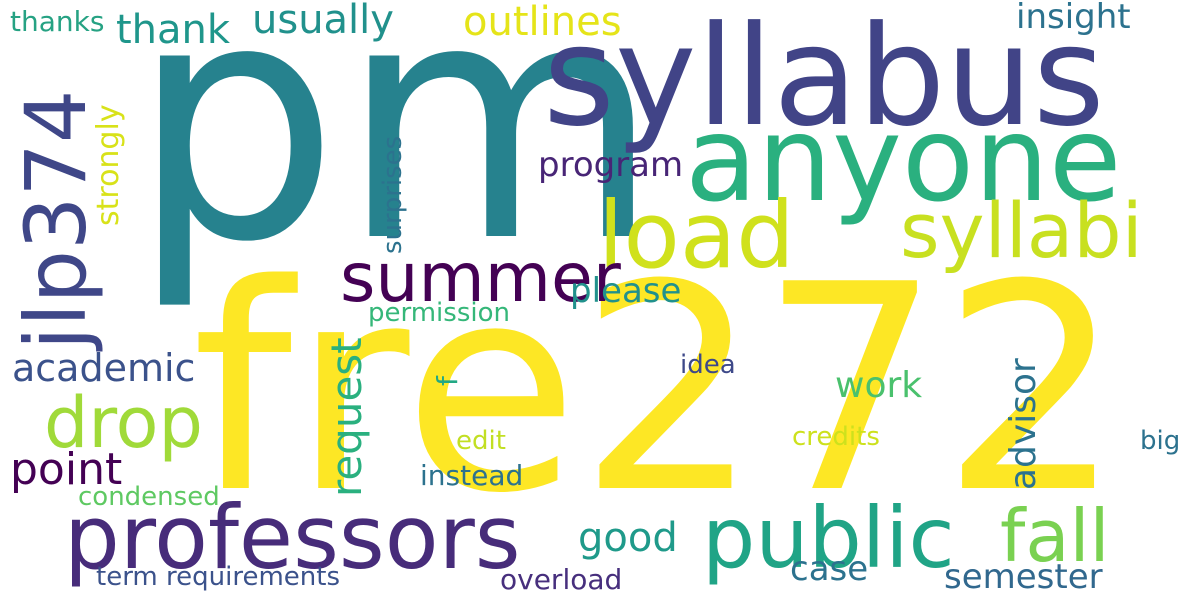 The width and height of the screenshot is (1200, 600). What do you see at coordinates (57, 21) in the screenshot?
I see `word-thanks: thanks` at bounding box center [57, 21].